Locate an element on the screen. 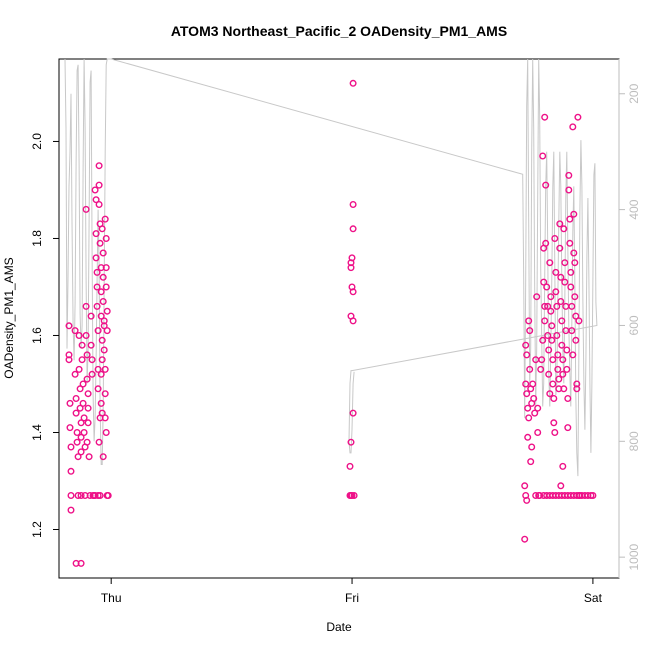 The height and width of the screenshot is (655, 650). y2-tick-label: 400 is located at coordinates (634, 209).